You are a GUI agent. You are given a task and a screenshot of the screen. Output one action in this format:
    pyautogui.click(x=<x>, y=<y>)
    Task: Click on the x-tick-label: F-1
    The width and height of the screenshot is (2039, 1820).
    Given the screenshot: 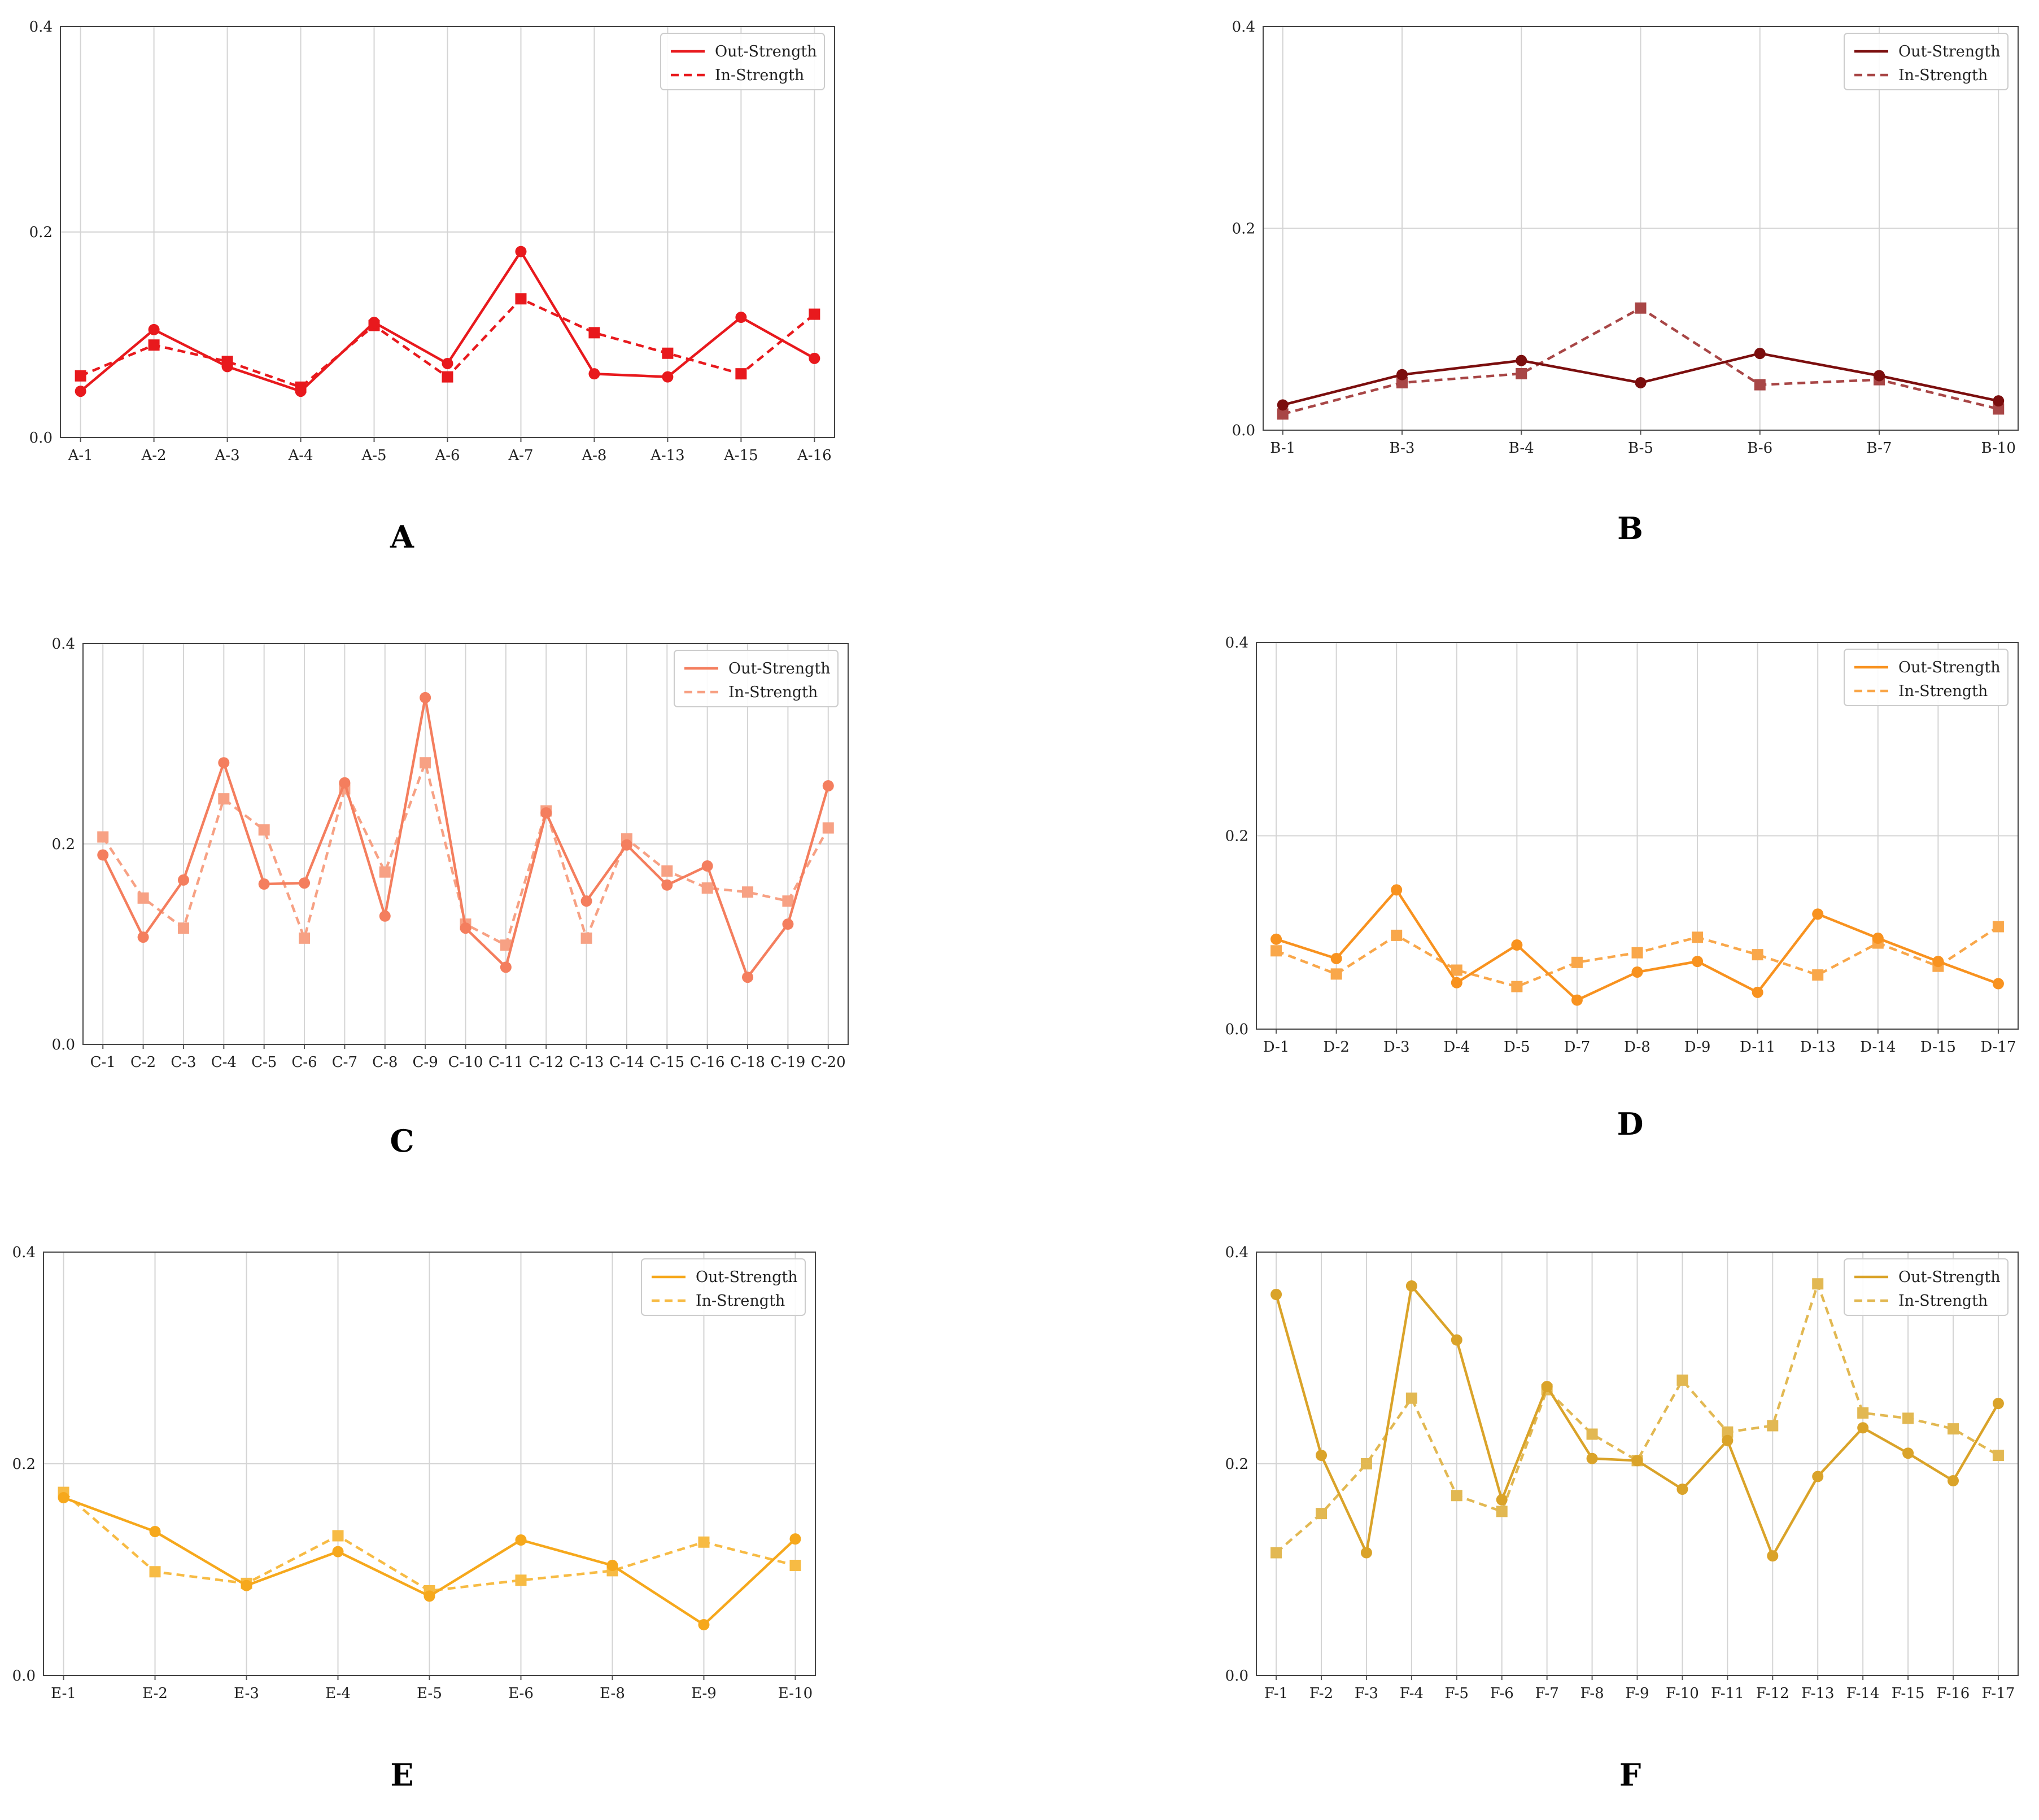 What is the action you would take?
    pyautogui.click(x=1276, y=1693)
    